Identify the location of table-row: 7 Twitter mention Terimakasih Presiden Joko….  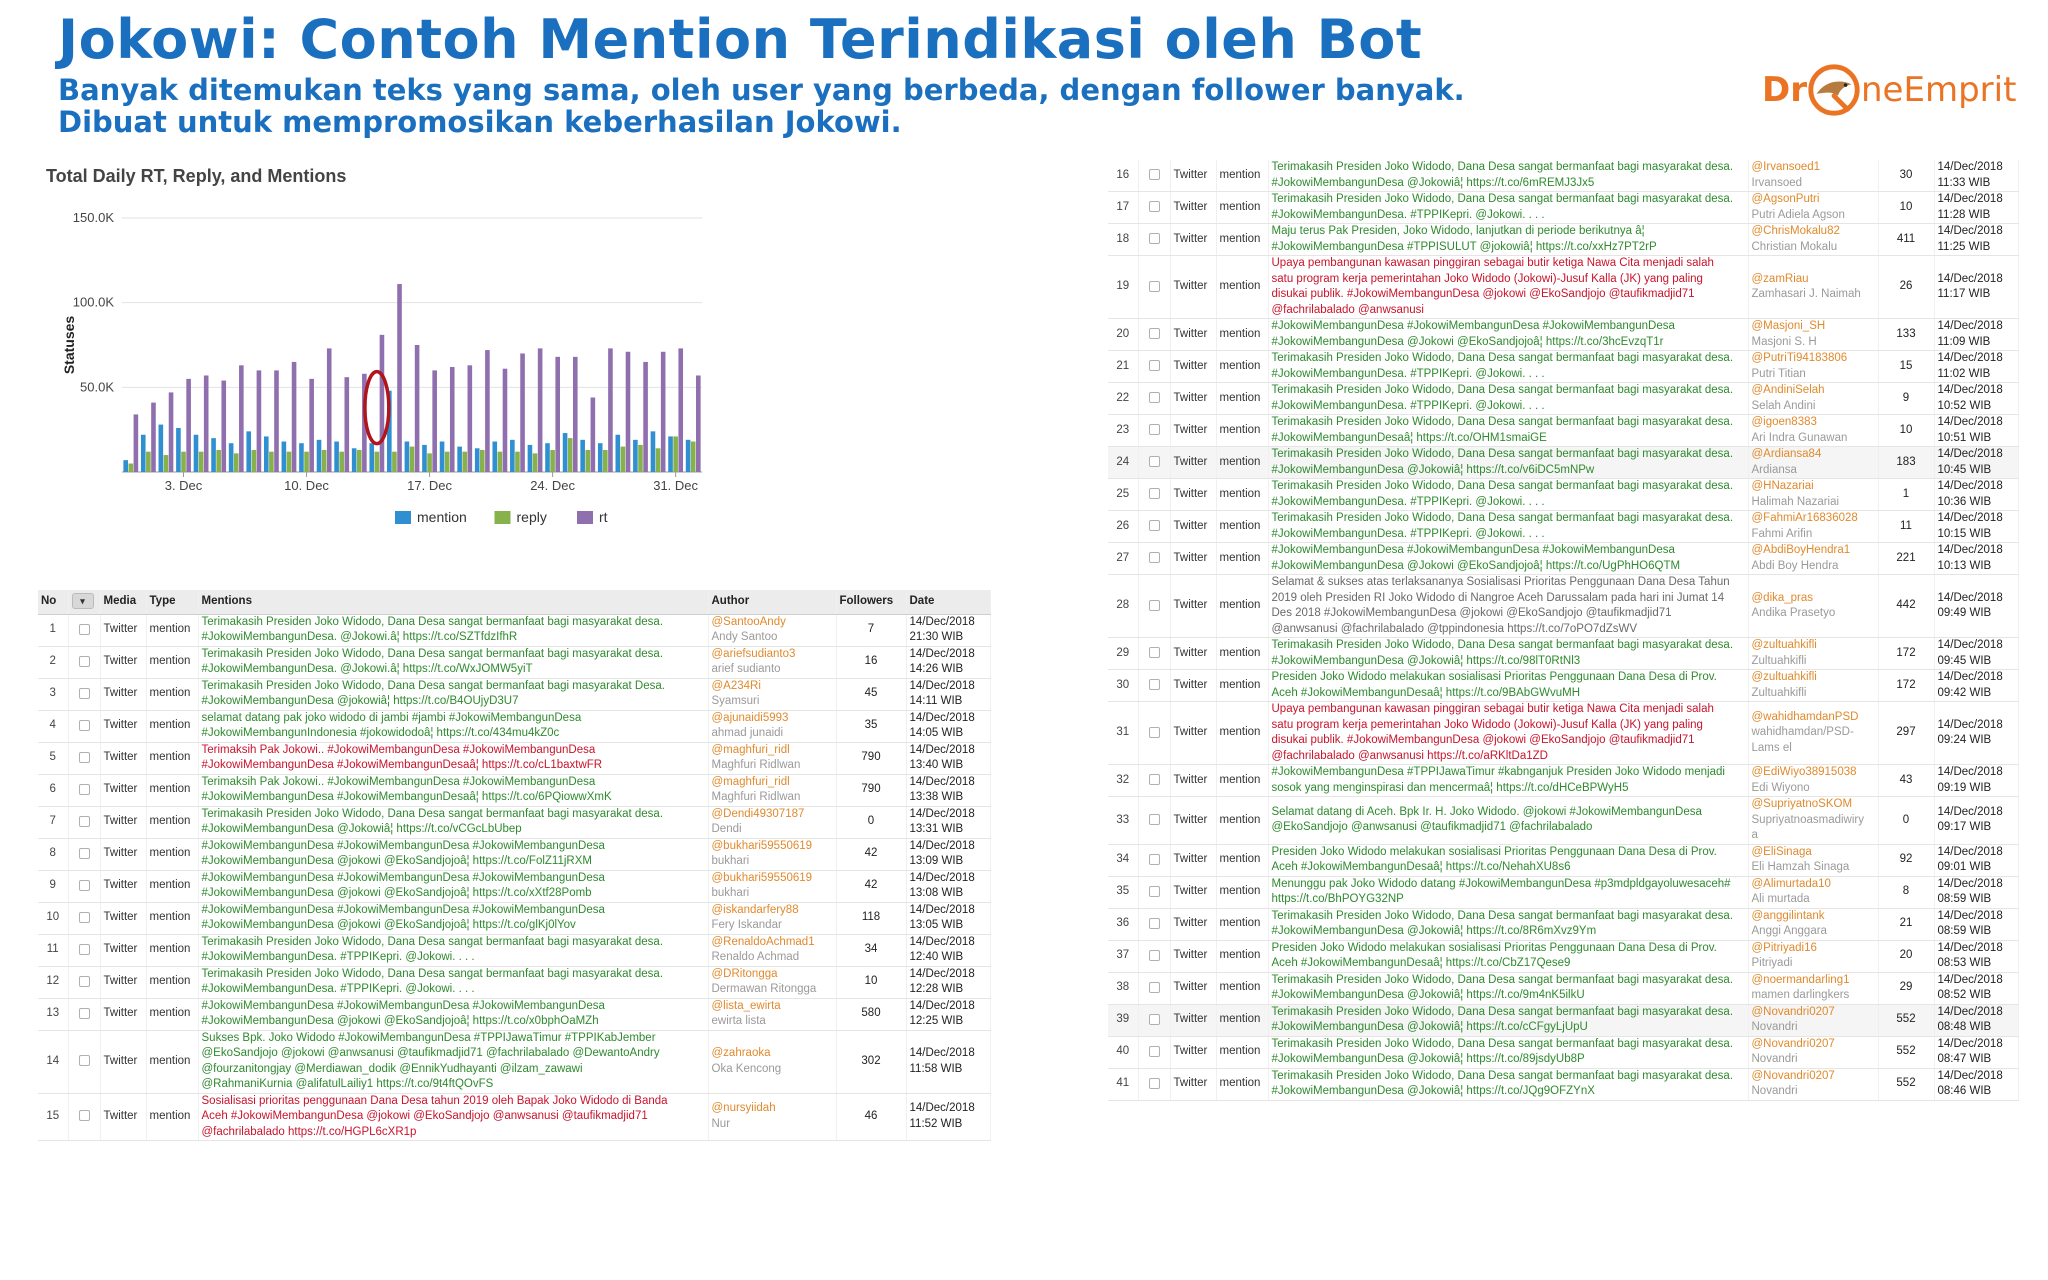
(514, 822).